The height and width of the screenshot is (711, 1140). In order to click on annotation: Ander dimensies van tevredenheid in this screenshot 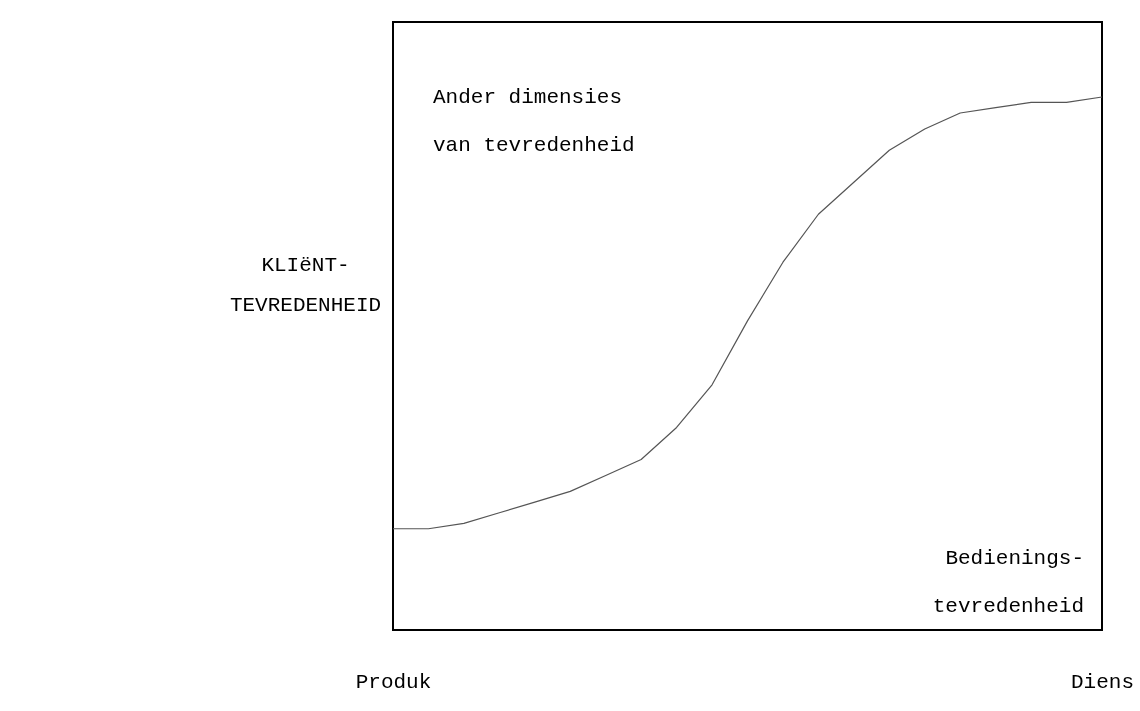, I will do `click(534, 121)`.